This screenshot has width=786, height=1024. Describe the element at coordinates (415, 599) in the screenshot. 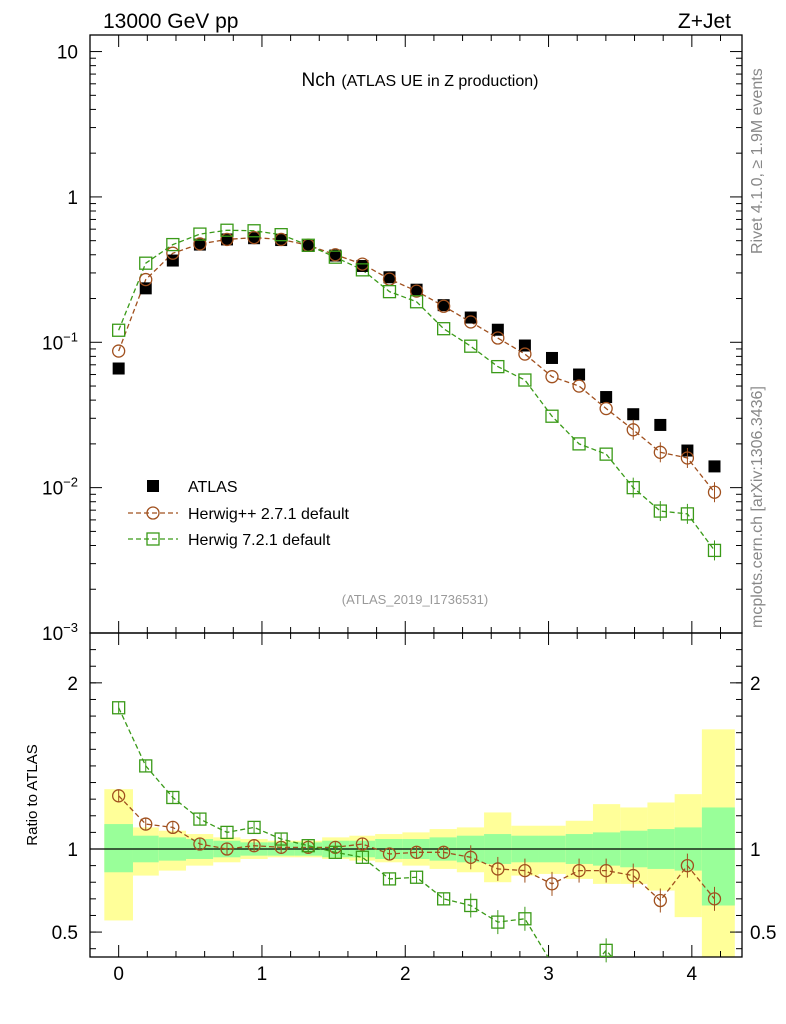

I see `analysis-watermark: (ATLAS_2019_I1736531)` at that location.